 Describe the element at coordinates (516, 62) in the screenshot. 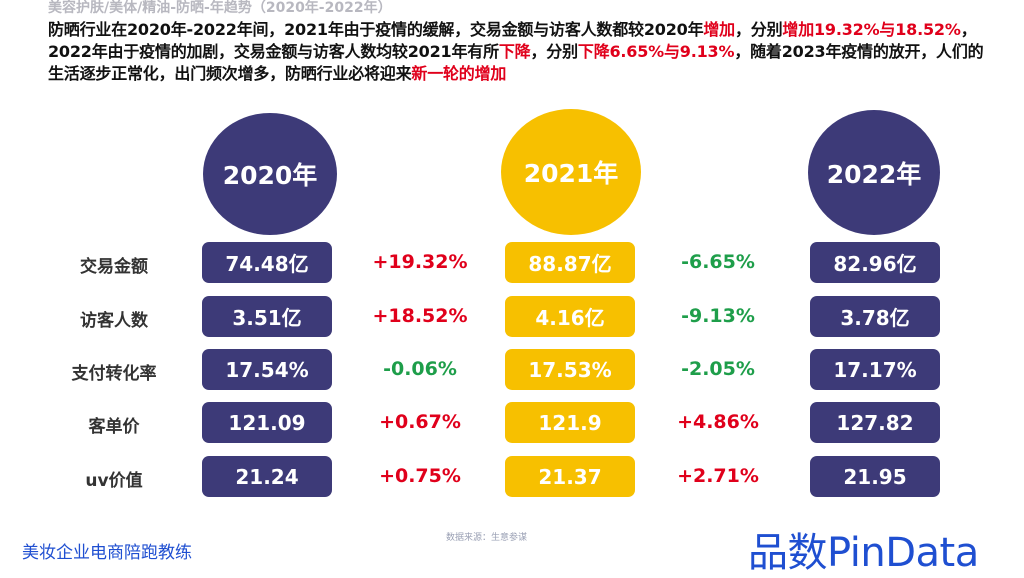

I see `summary-segment: ，随着2023年疫情的放开，人们的生活逐步正常化，出门频次增多，防晒行业必将迎来` at that location.